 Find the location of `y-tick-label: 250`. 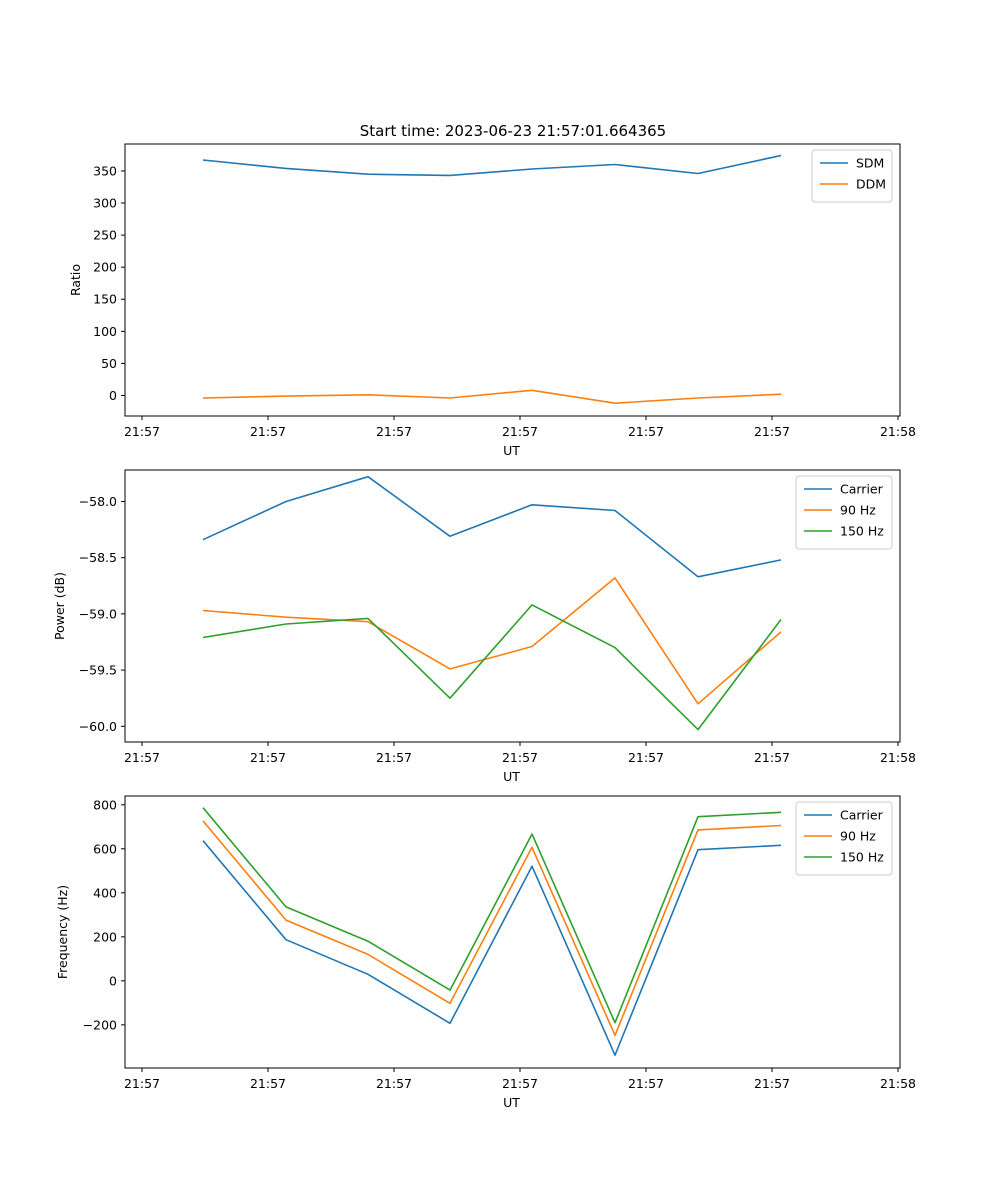

y-tick-label: 250 is located at coordinates (105, 235).